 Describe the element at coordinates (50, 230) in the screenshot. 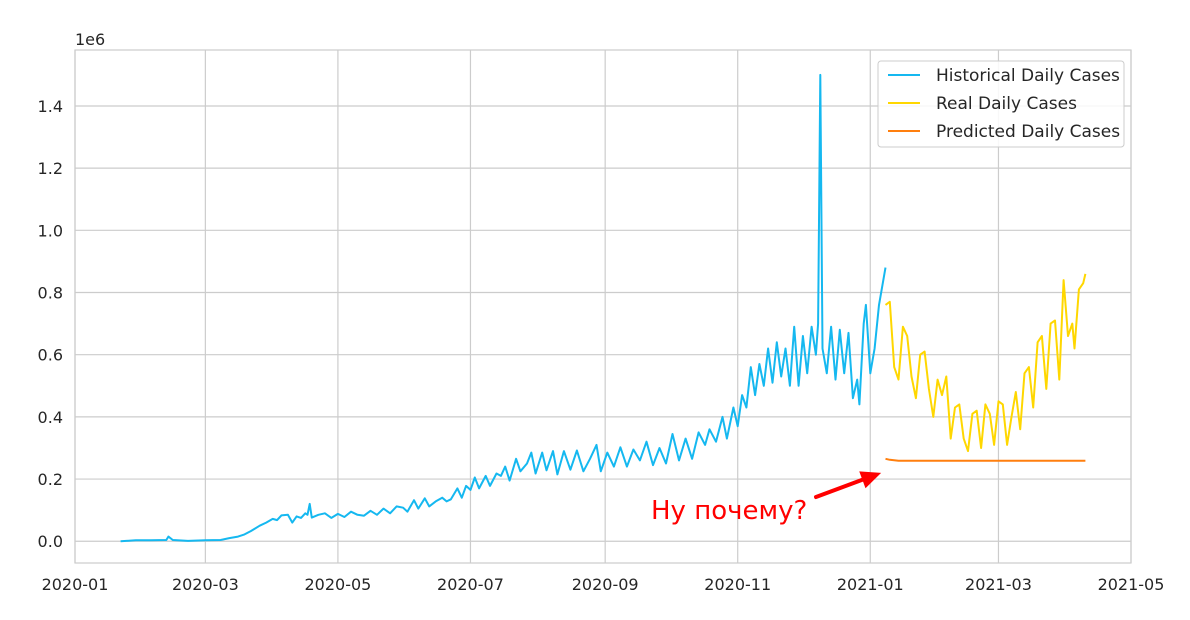

I see `y-tick-label: 1.0` at that location.